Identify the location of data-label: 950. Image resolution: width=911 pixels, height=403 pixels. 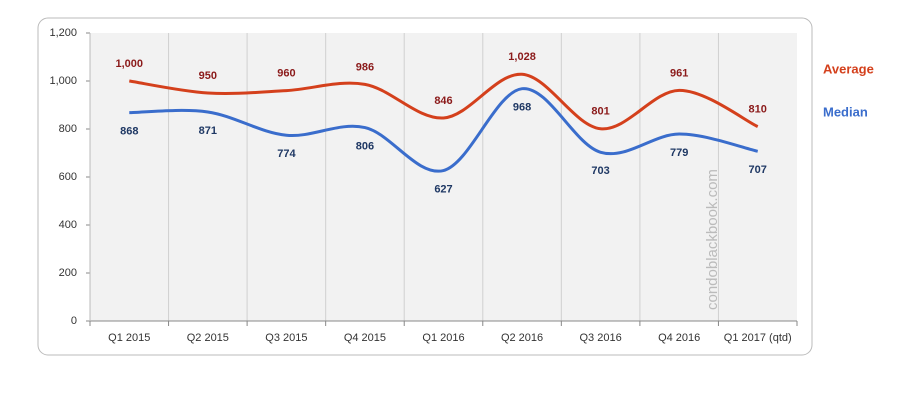
(208, 76).